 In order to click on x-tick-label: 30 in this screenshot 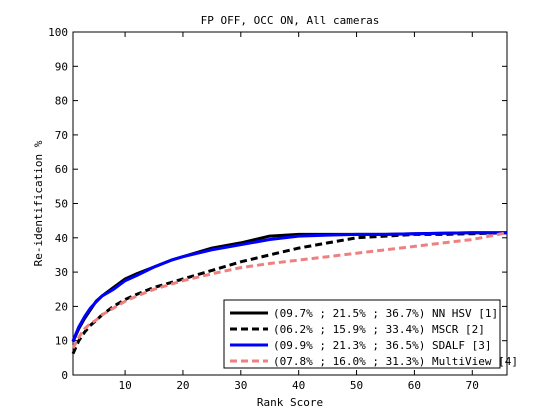, I will do `click(240, 385)`.